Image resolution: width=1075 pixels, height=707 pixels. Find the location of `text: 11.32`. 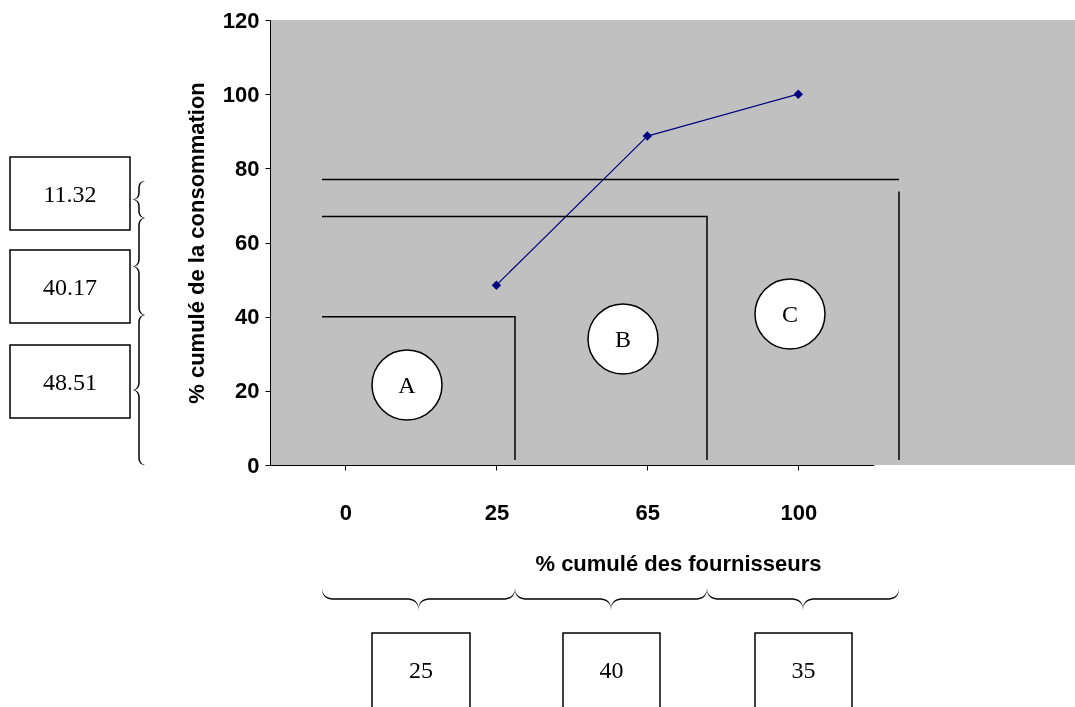

text: 11.32 is located at coordinates (70, 193).